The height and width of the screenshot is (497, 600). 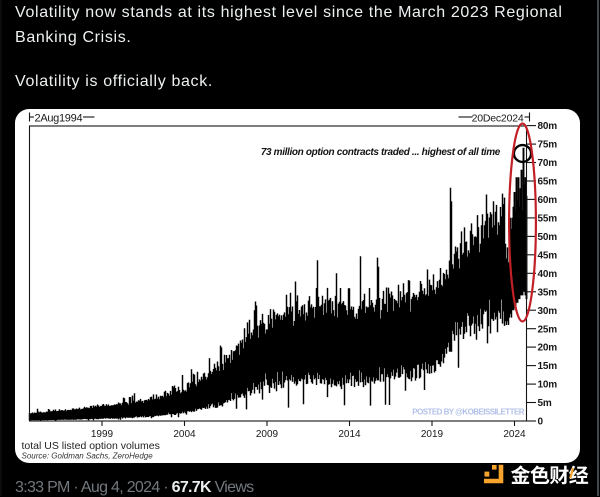 What do you see at coordinates (548, 329) in the screenshot?
I see `svg-text: 25m` at bounding box center [548, 329].